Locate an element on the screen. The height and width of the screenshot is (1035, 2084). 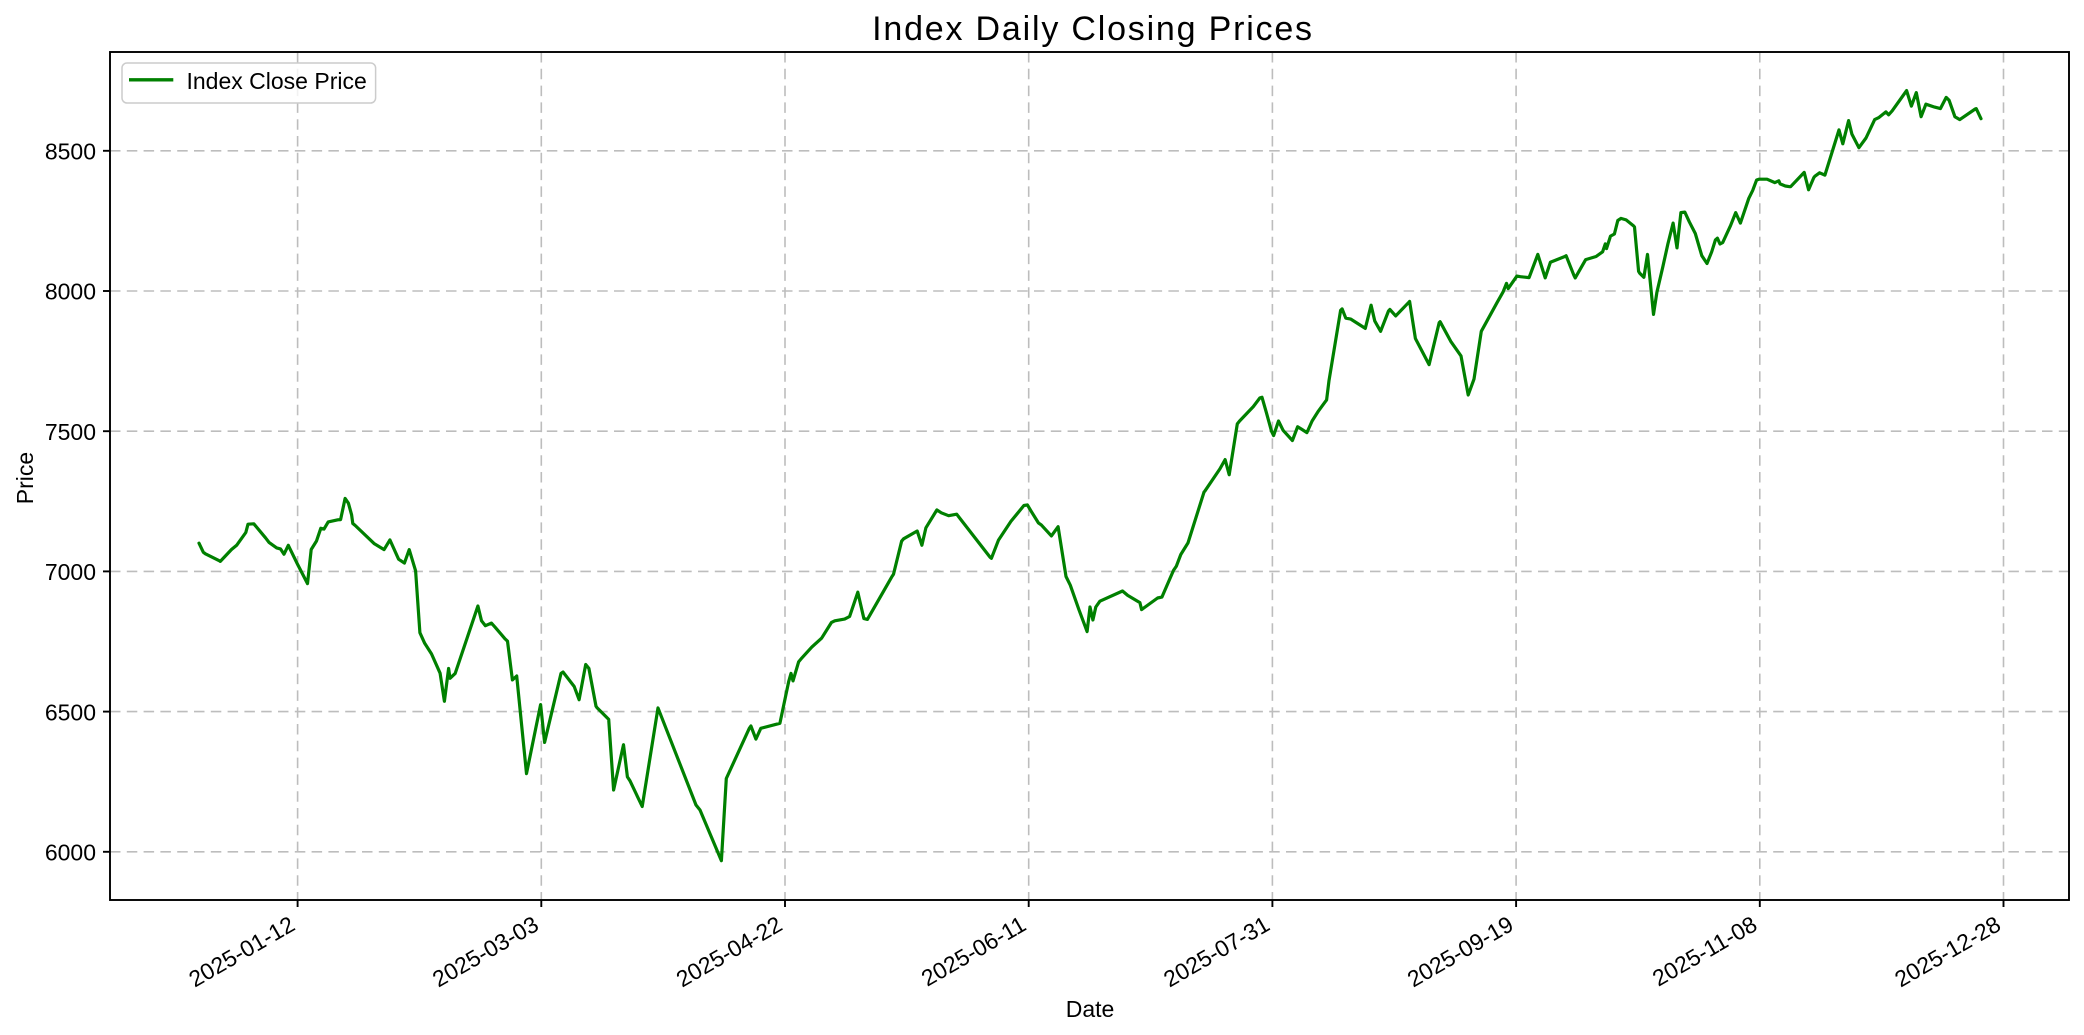
svg-text: 6500 is located at coordinates (70, 712).